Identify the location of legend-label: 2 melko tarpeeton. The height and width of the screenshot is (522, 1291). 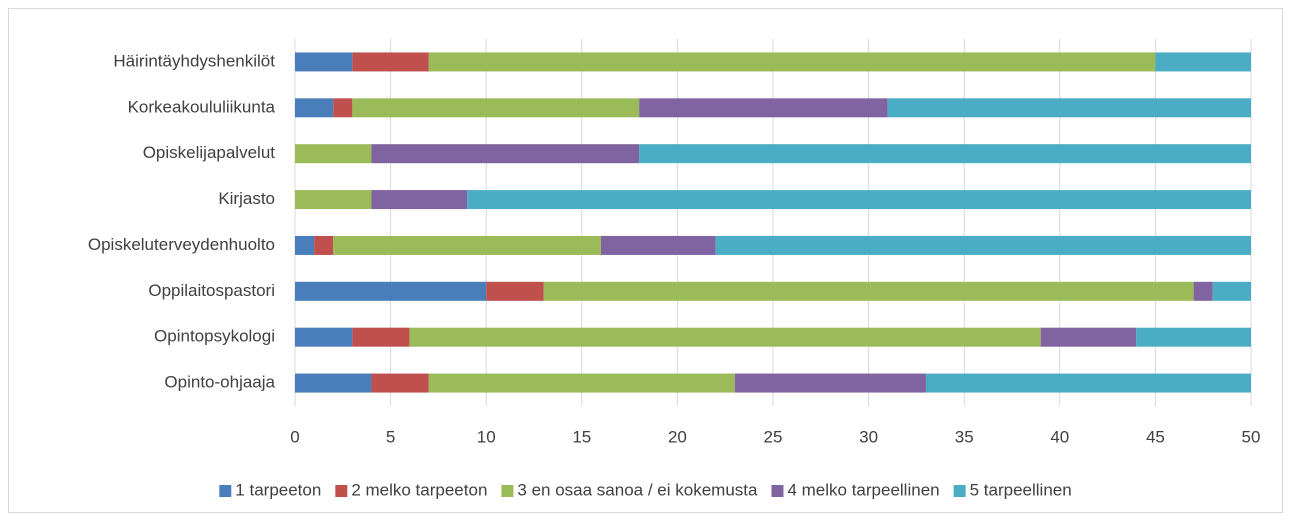
(419, 489).